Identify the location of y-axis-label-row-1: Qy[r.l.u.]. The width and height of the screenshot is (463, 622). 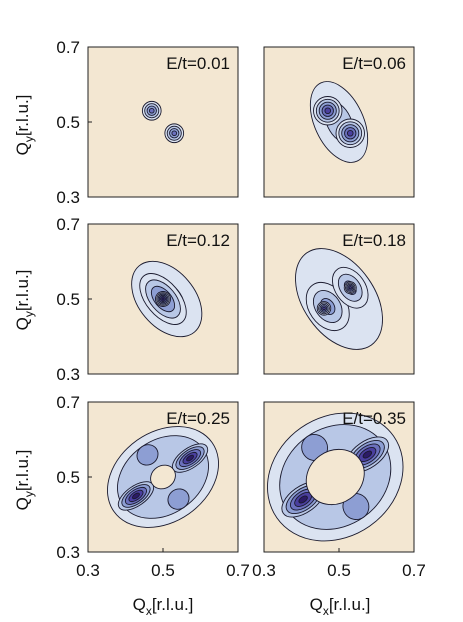
(24, 125).